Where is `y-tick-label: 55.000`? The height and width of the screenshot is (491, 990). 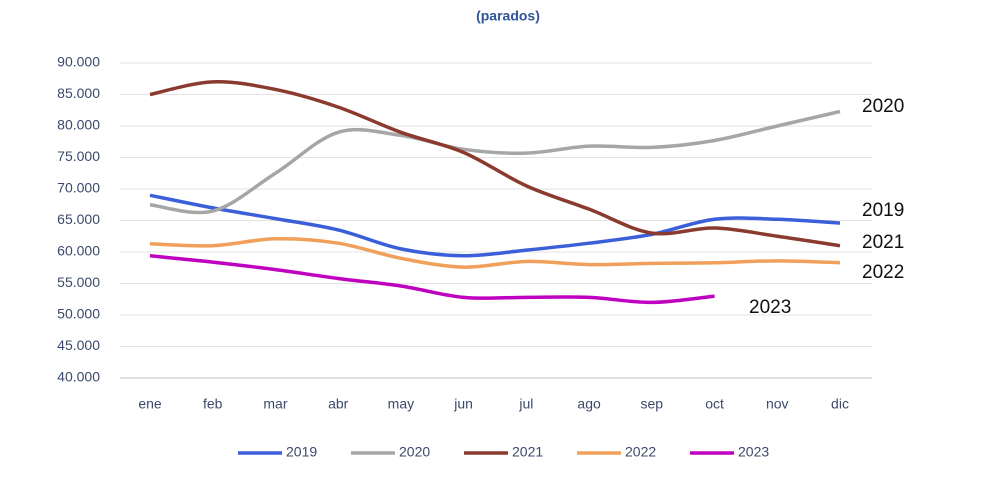
y-tick-label: 55.000 is located at coordinates (78, 282).